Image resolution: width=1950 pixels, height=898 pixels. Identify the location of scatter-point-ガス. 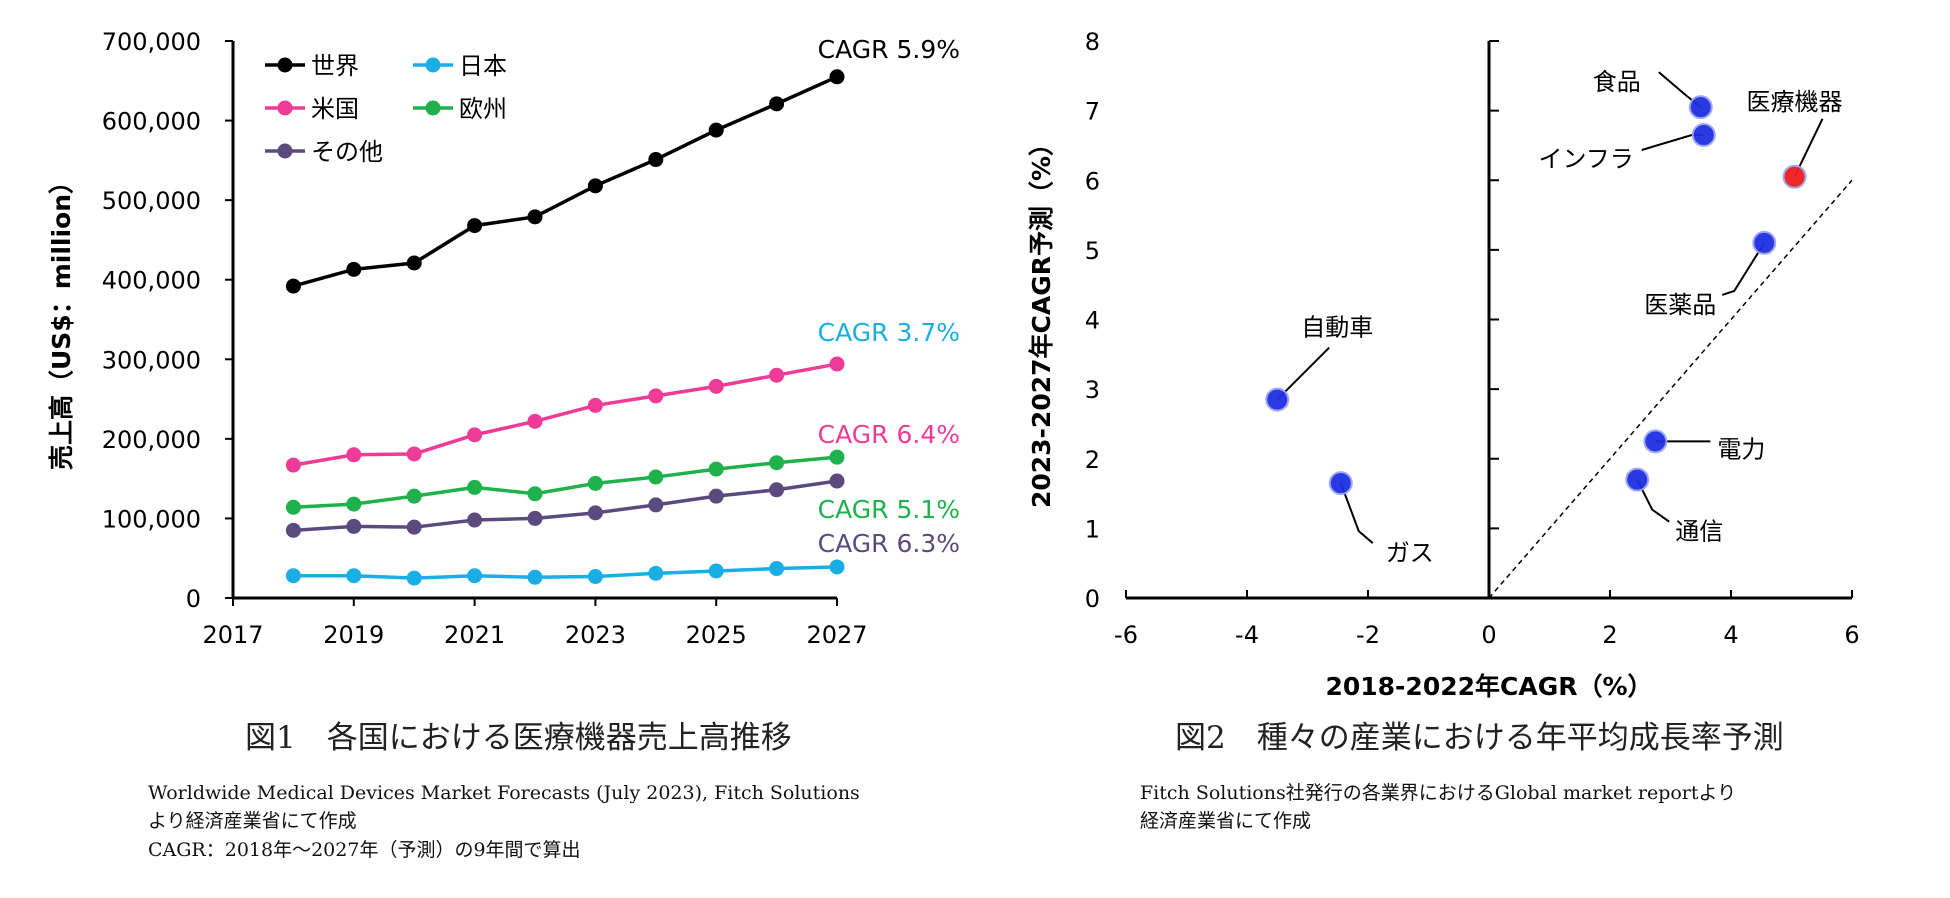
(1340, 483).